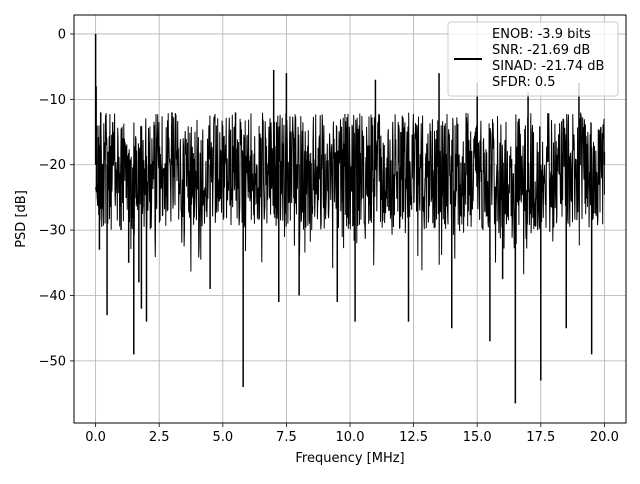 The height and width of the screenshot is (484, 640). What do you see at coordinates (548, 66) in the screenshot?
I see `legend-sinad: SINAD: -21.74 dB` at bounding box center [548, 66].